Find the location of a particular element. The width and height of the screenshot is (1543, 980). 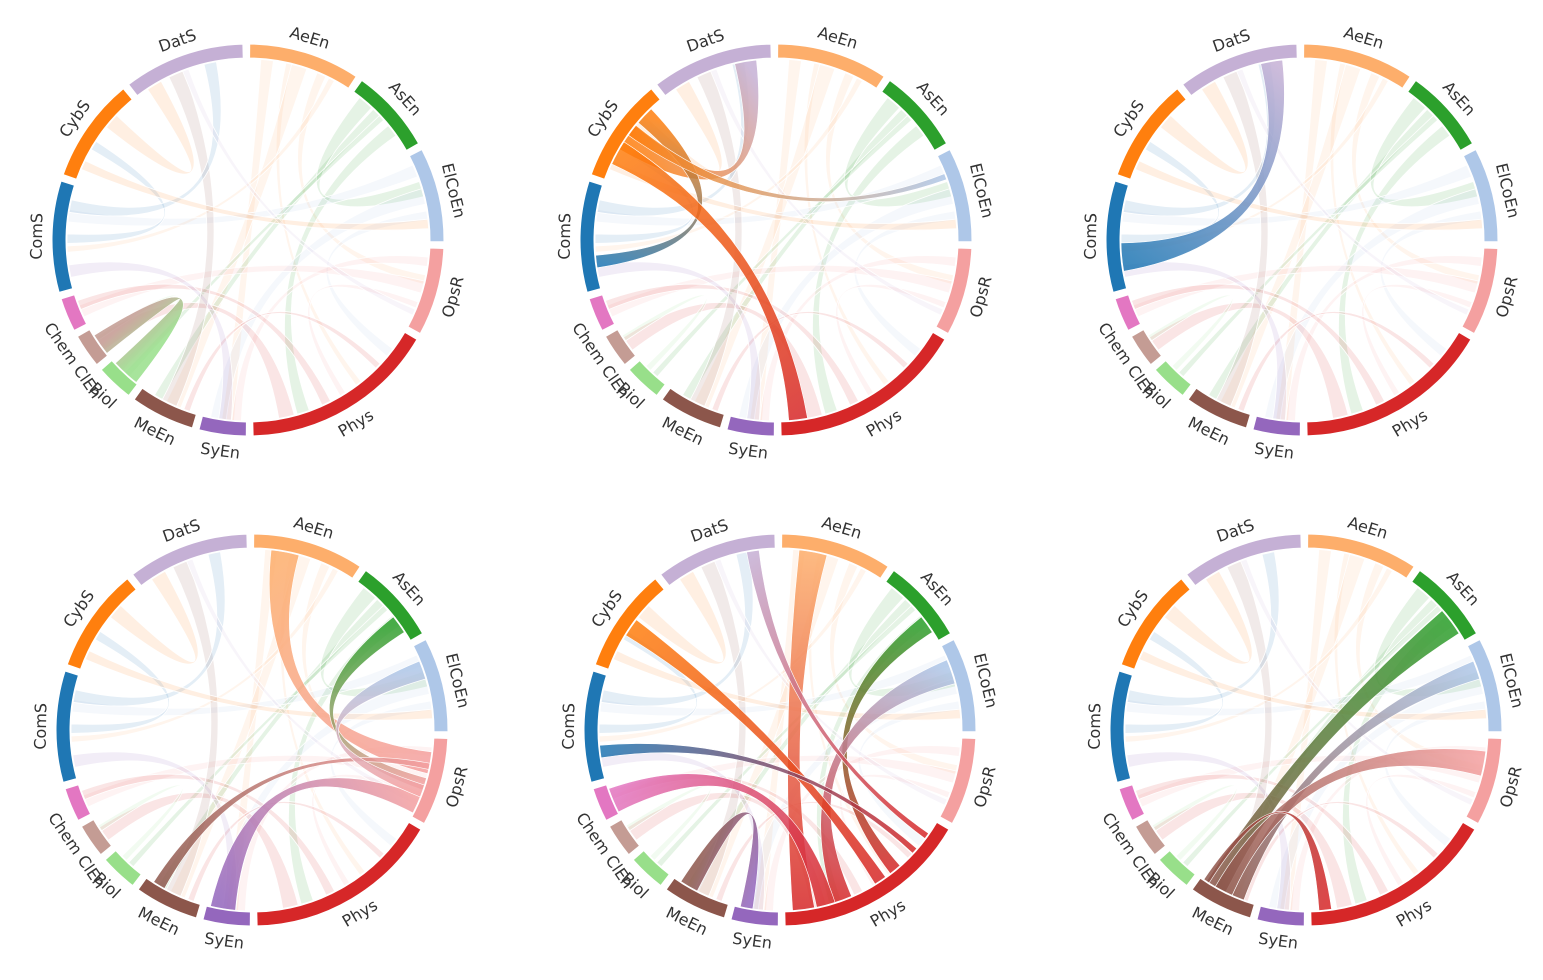

arc-Phys is located at coordinates (867, 874).